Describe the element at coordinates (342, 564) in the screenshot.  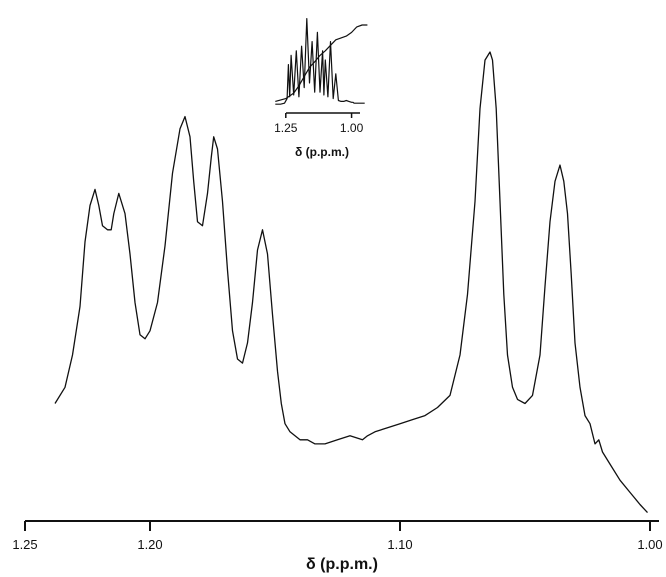
I see `main-x-axis-label: δ (p.p.m.)` at that location.